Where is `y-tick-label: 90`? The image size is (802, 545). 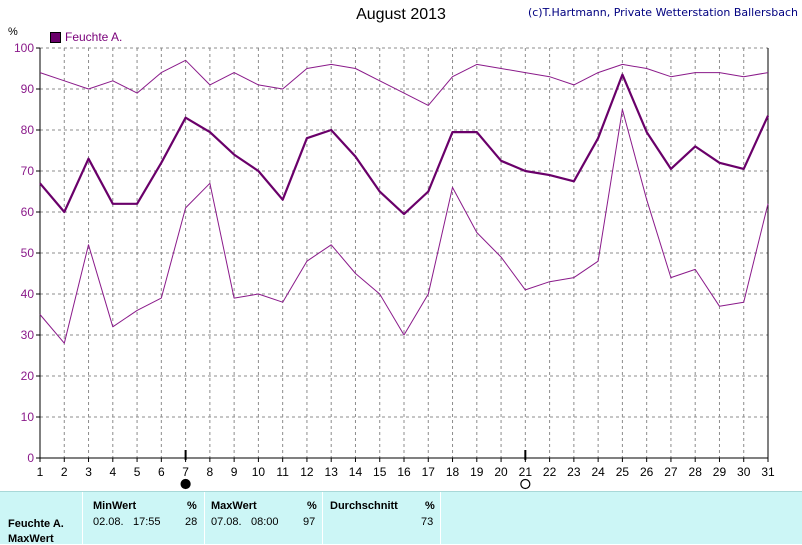 y-tick-label: 90 is located at coordinates (28, 89).